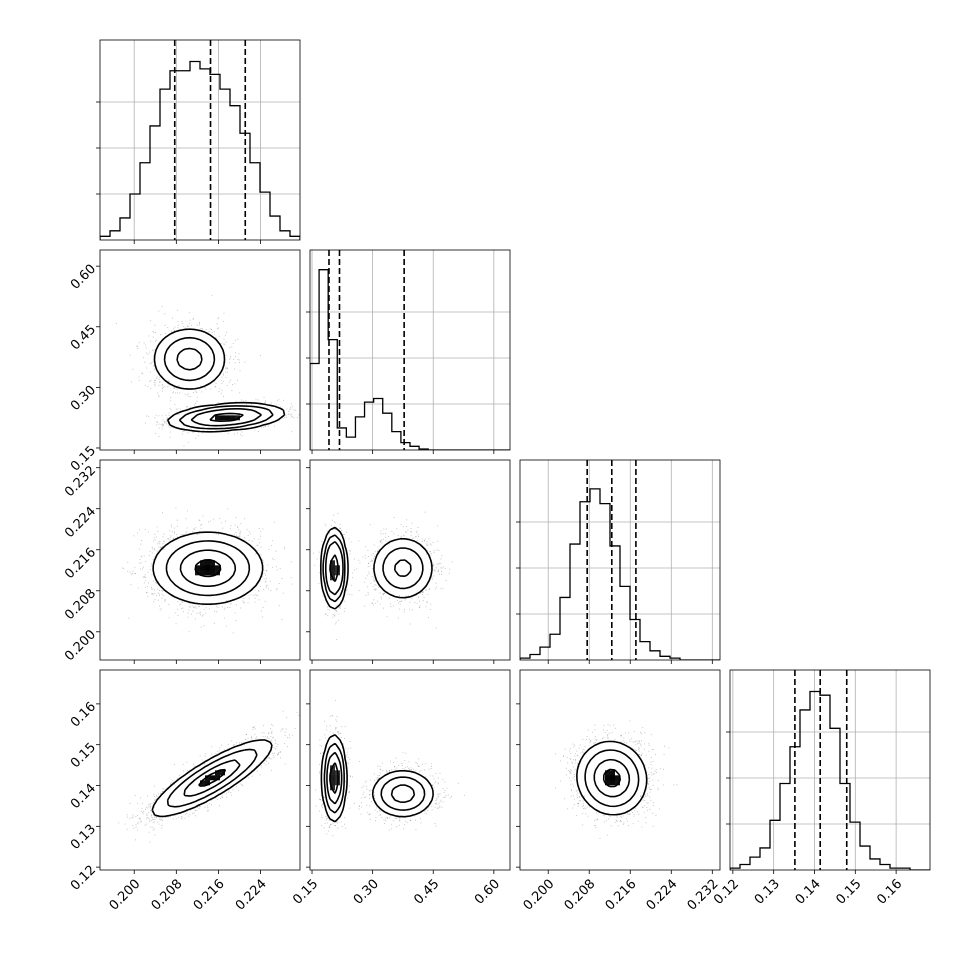  What do you see at coordinates (80, 522) in the screenshot?
I see `y-tick-label: 0.224` at bounding box center [80, 522].